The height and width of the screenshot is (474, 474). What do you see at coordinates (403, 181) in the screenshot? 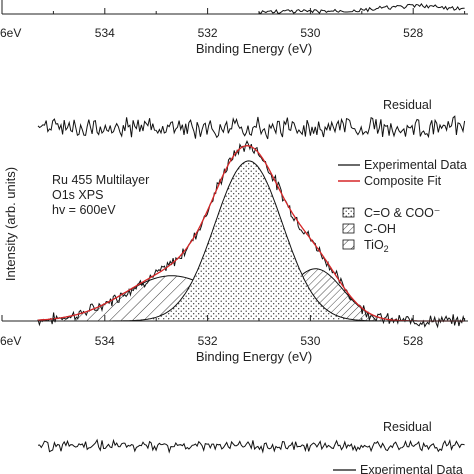
I see `legend-label-fit: Composite Fit` at bounding box center [403, 181].